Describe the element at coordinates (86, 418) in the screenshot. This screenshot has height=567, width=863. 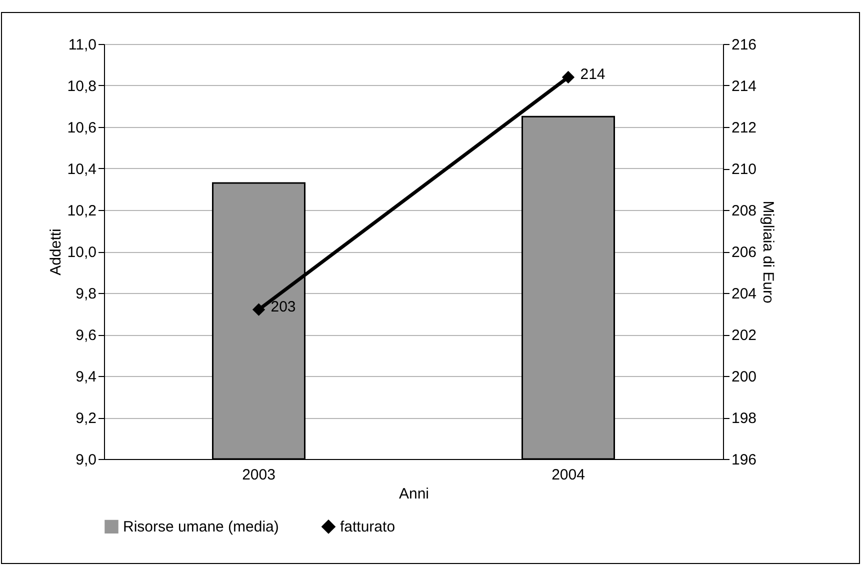
I see `y-tick-label: 9,2` at that location.